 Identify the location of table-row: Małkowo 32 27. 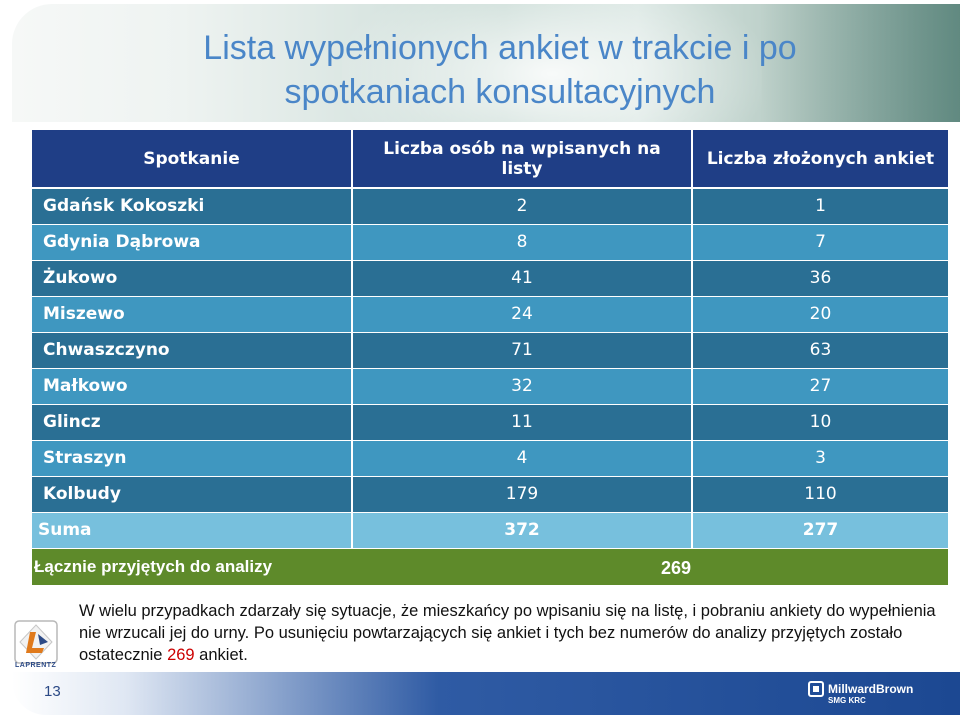
(490, 386).